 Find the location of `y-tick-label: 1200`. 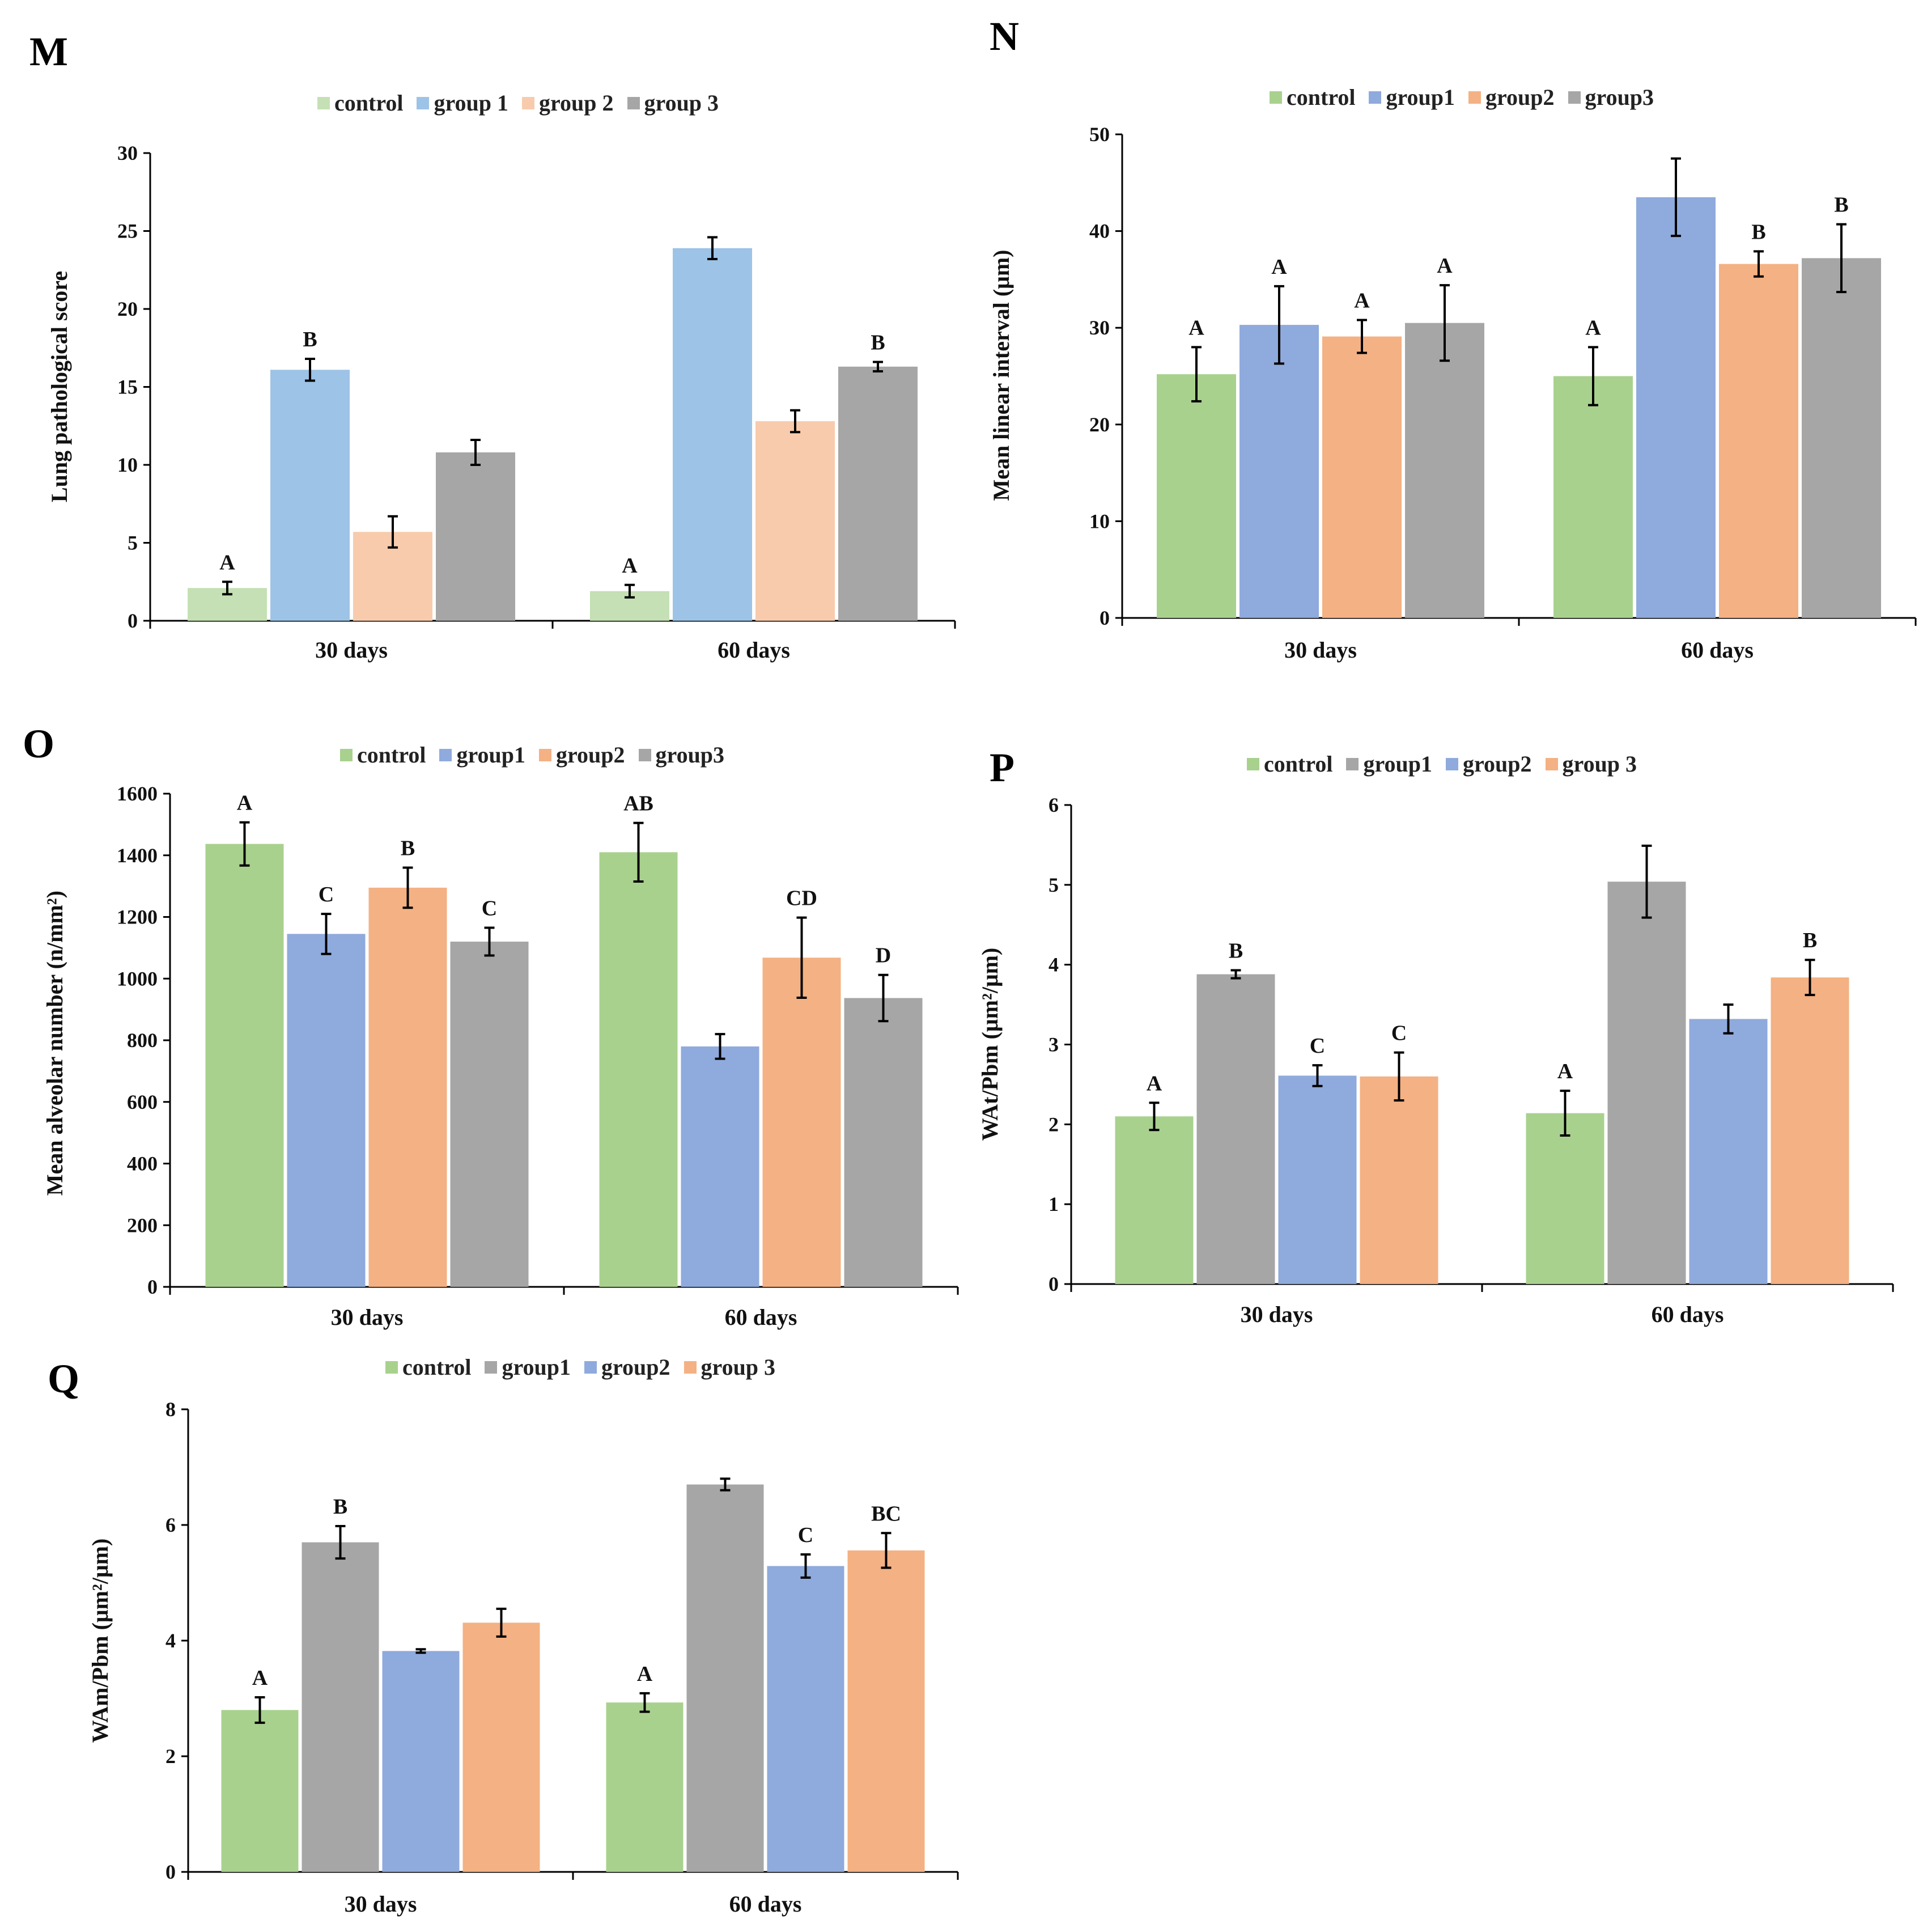

y-tick-label: 1200 is located at coordinates (137, 917).